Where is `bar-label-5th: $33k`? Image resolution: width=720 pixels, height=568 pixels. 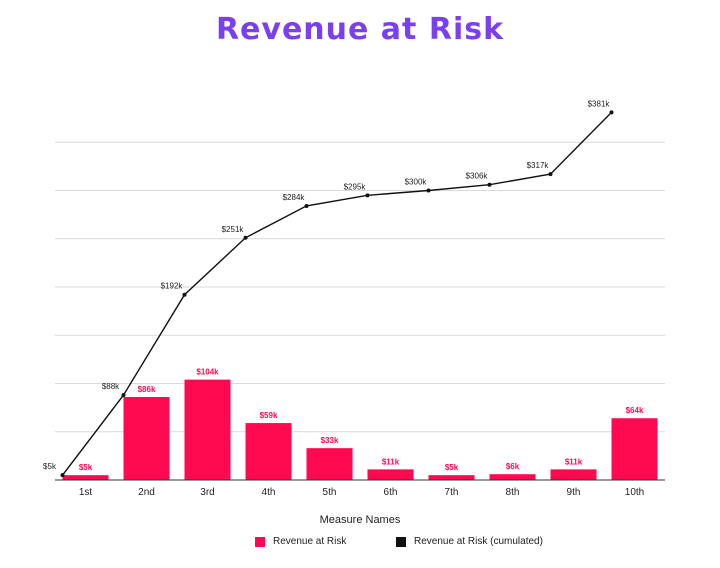
bar-label-5th: $33k is located at coordinates (330, 440).